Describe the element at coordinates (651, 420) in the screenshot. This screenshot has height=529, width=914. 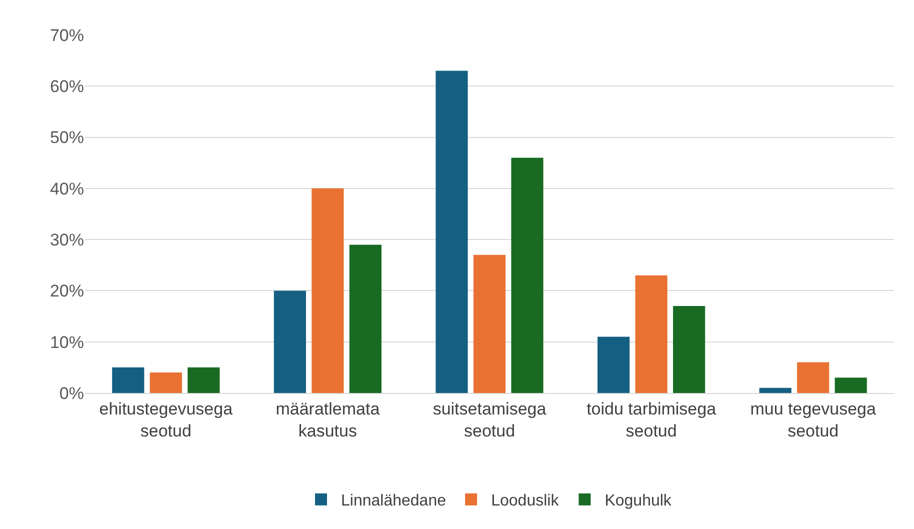
I see `x-tick-label: toidu tarbimisega seotud` at that location.